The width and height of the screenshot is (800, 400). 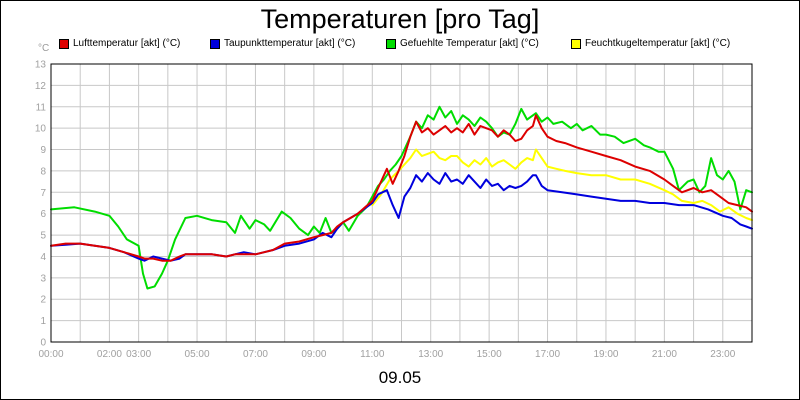 What do you see at coordinates (562, 185) in the screenshot?
I see `series-line-feuchtkugeltemperatur` at bounding box center [562, 185].